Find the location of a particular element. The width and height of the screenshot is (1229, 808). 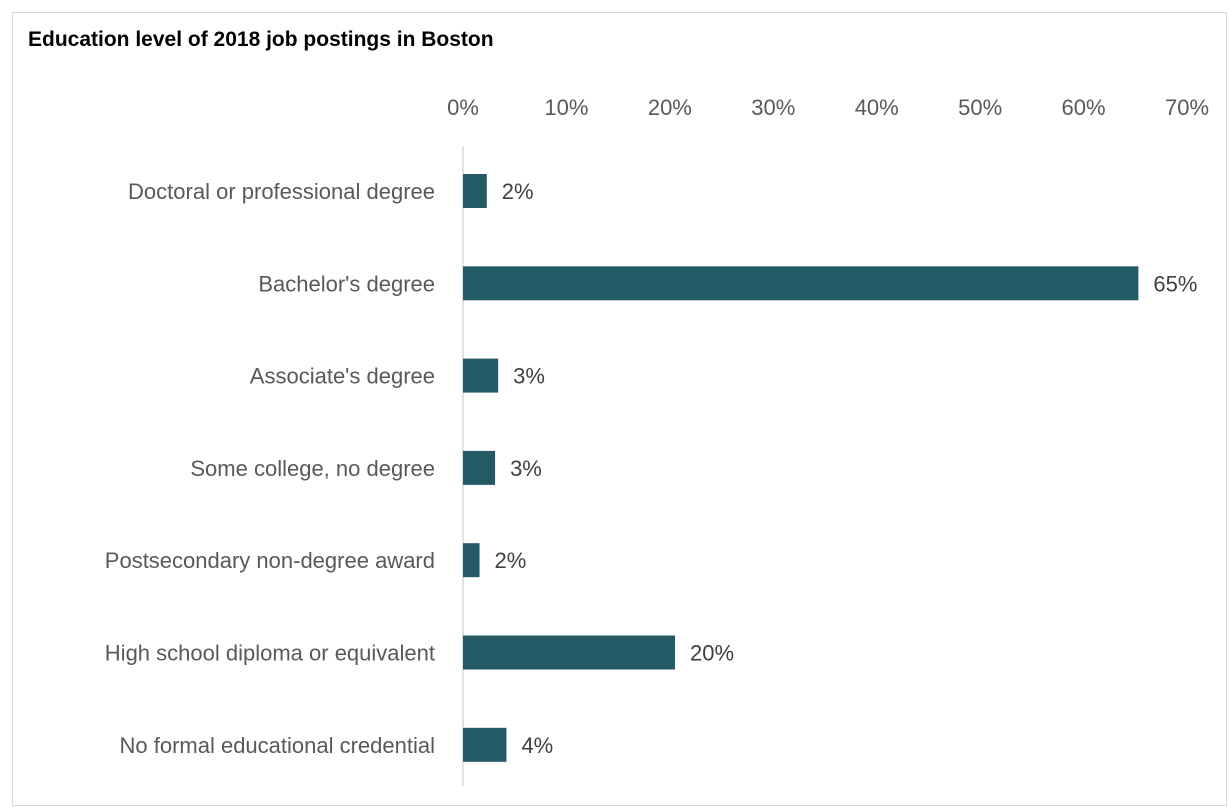

category-label: Bachelor's degree is located at coordinates (346, 283).